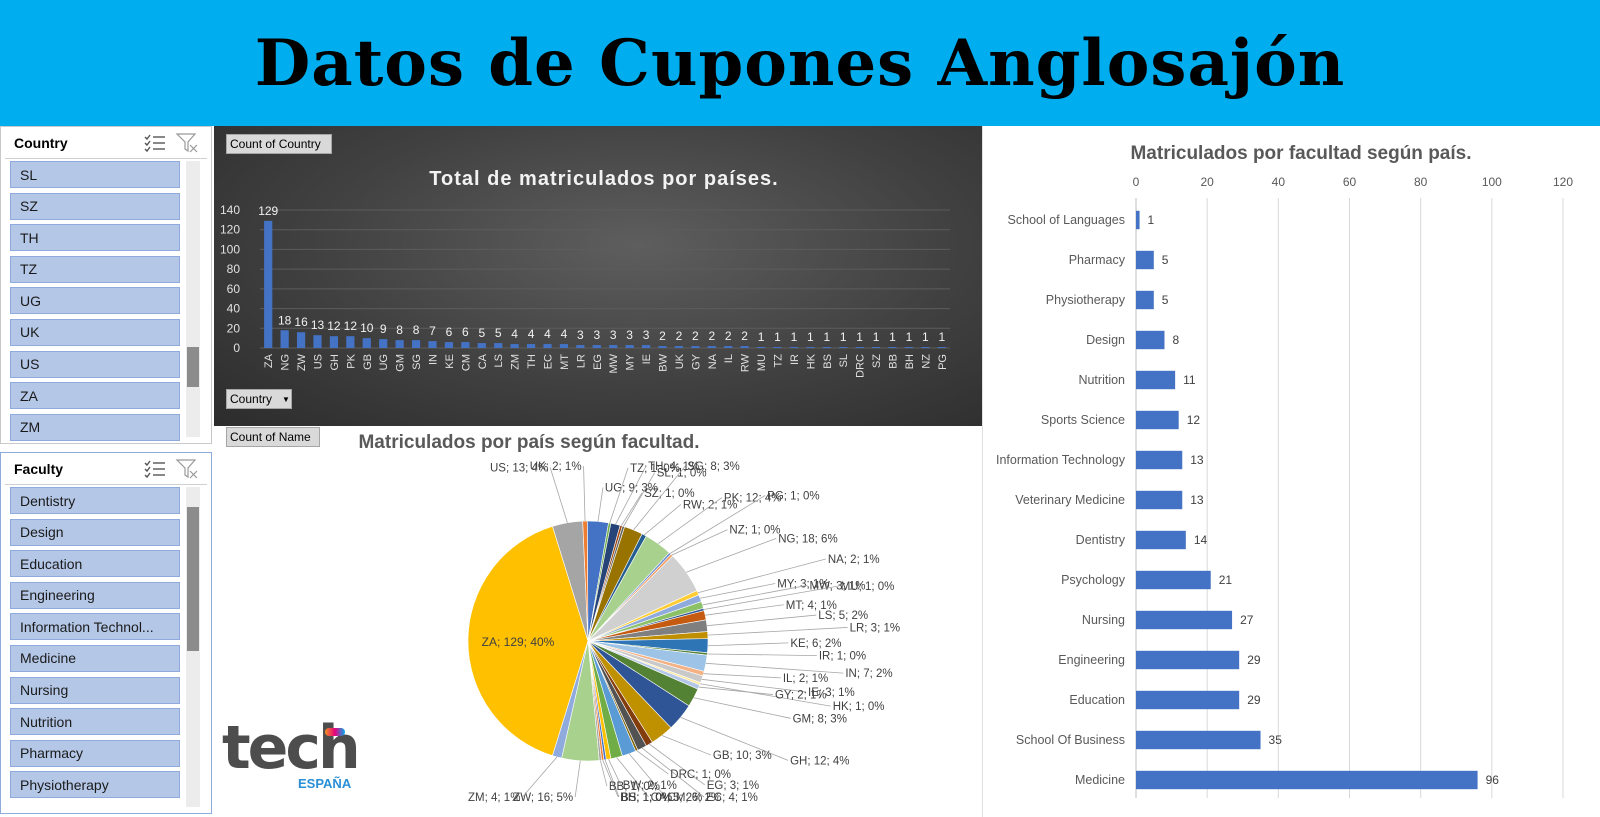  What do you see at coordinates (95, 564) in the screenshot?
I see `faculty-slicer-item: Education` at bounding box center [95, 564].